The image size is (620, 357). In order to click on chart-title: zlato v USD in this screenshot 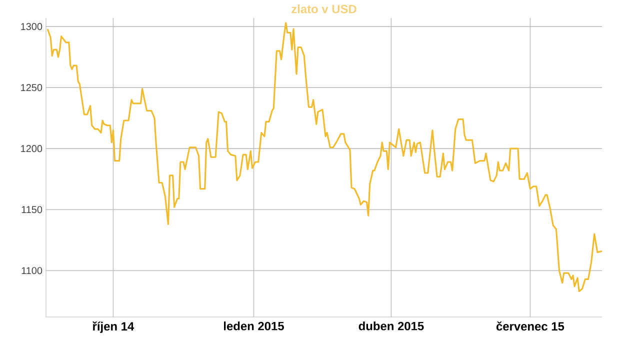, I will do `click(324, 9)`.